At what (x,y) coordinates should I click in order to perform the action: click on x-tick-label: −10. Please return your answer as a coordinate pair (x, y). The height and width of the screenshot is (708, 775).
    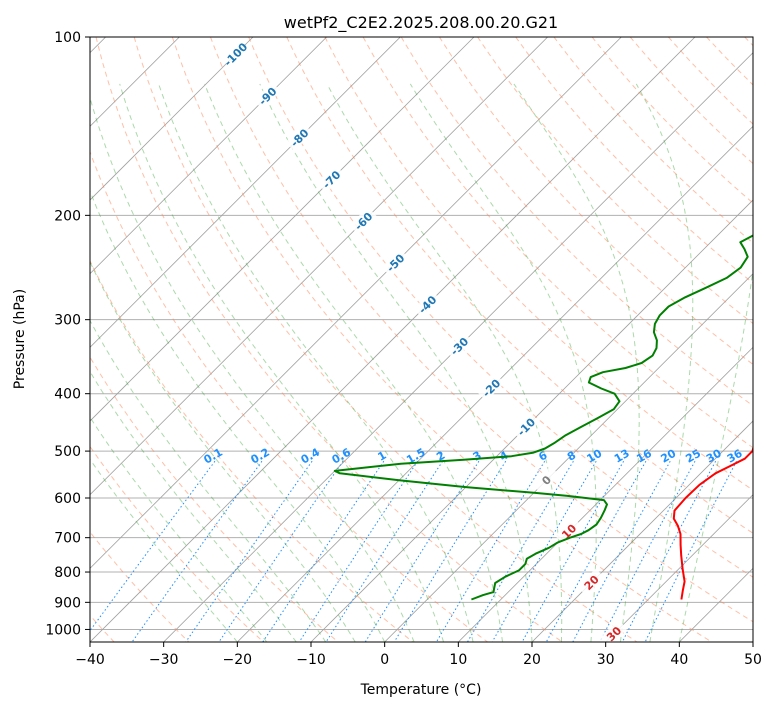
    Looking at the image, I should click on (311, 660).